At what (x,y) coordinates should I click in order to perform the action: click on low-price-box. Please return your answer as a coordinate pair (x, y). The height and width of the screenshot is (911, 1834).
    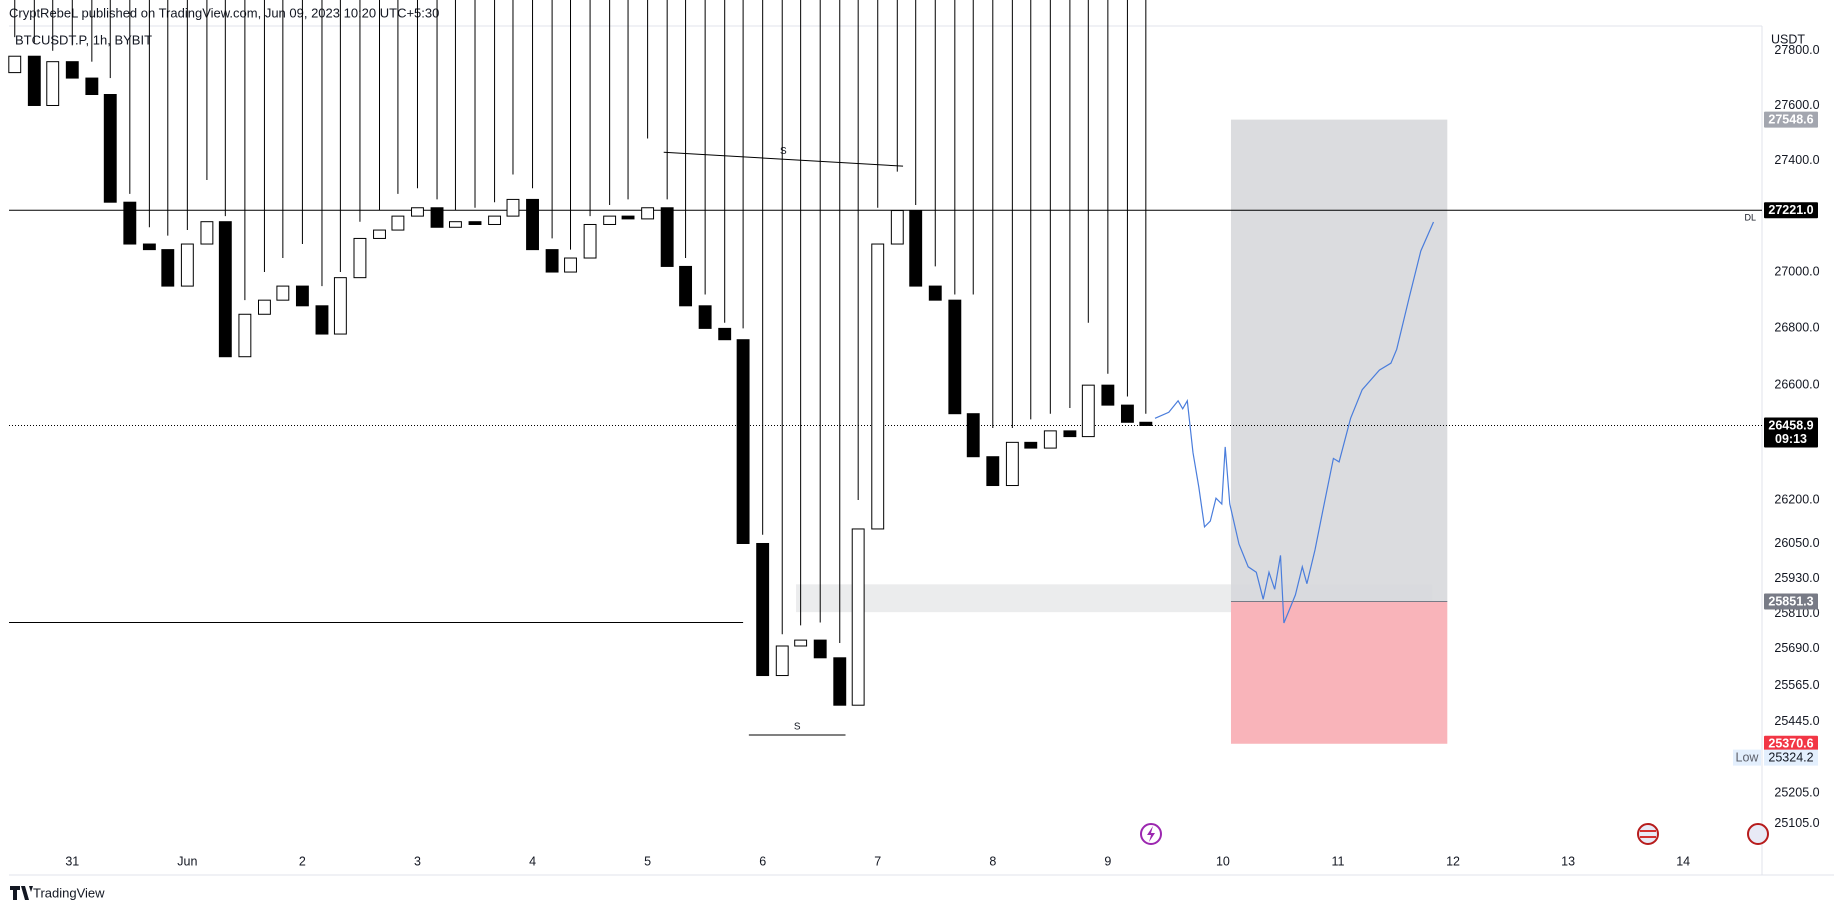
    Looking at the image, I should click on (1791, 757).